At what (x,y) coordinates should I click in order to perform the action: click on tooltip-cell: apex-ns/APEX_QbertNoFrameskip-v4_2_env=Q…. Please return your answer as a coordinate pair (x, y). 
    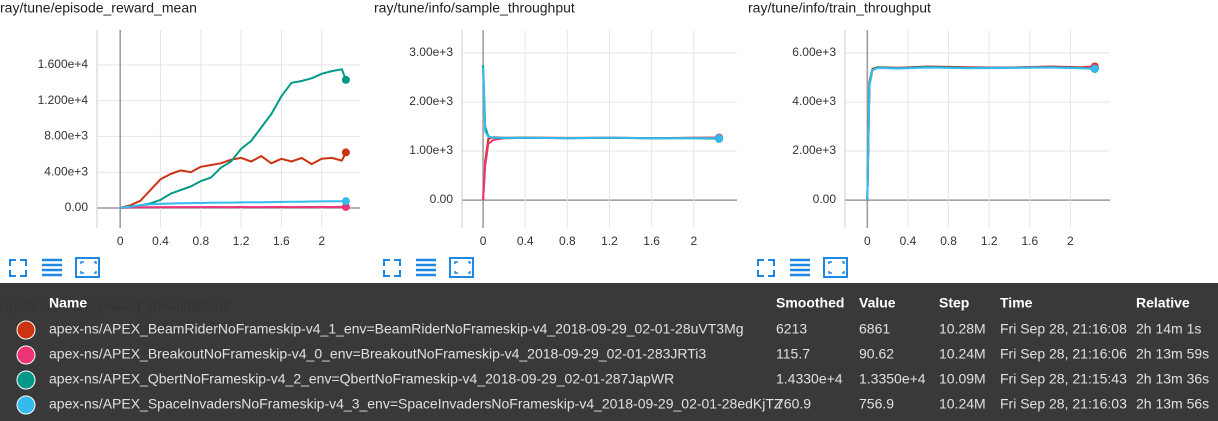
    Looking at the image, I should click on (361, 379).